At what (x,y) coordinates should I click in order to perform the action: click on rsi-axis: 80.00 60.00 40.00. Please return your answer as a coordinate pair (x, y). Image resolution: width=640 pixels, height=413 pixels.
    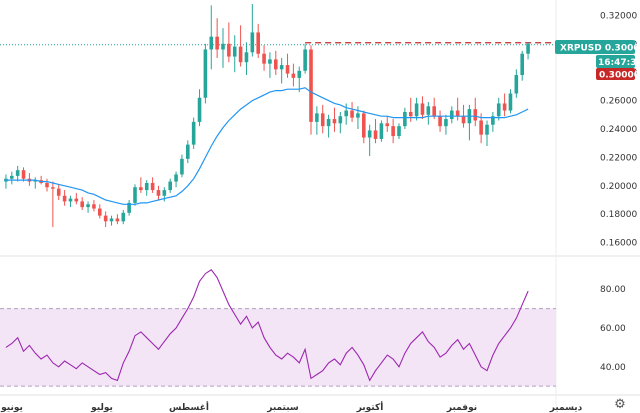
    Looking at the image, I should click on (613, 329).